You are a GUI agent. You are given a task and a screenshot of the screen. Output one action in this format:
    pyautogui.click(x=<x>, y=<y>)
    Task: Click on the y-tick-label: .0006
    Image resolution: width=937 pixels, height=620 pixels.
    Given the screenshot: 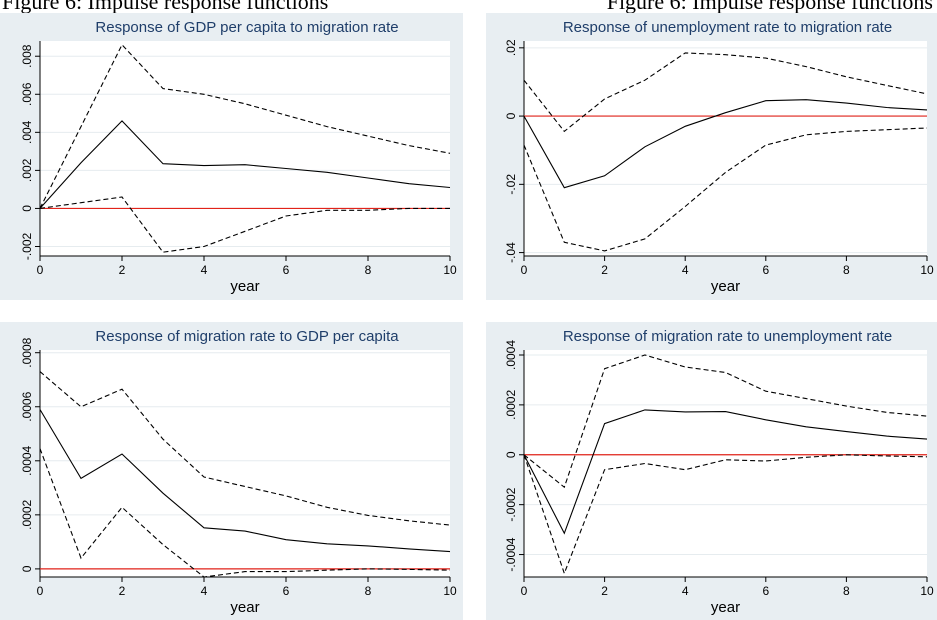 What is the action you would take?
    pyautogui.click(x=27, y=406)
    